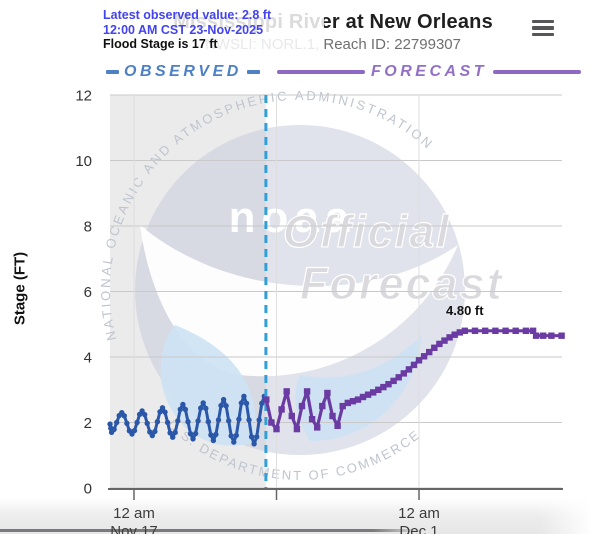 The height and width of the screenshot is (534, 606). I want to click on chart-menu-button, so click(545, 28).